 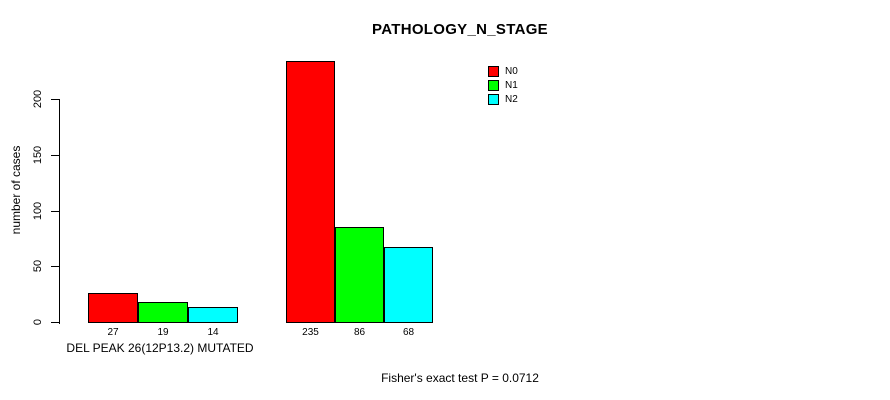 What do you see at coordinates (59, 211) in the screenshot?
I see `y-axis-line` at bounding box center [59, 211].